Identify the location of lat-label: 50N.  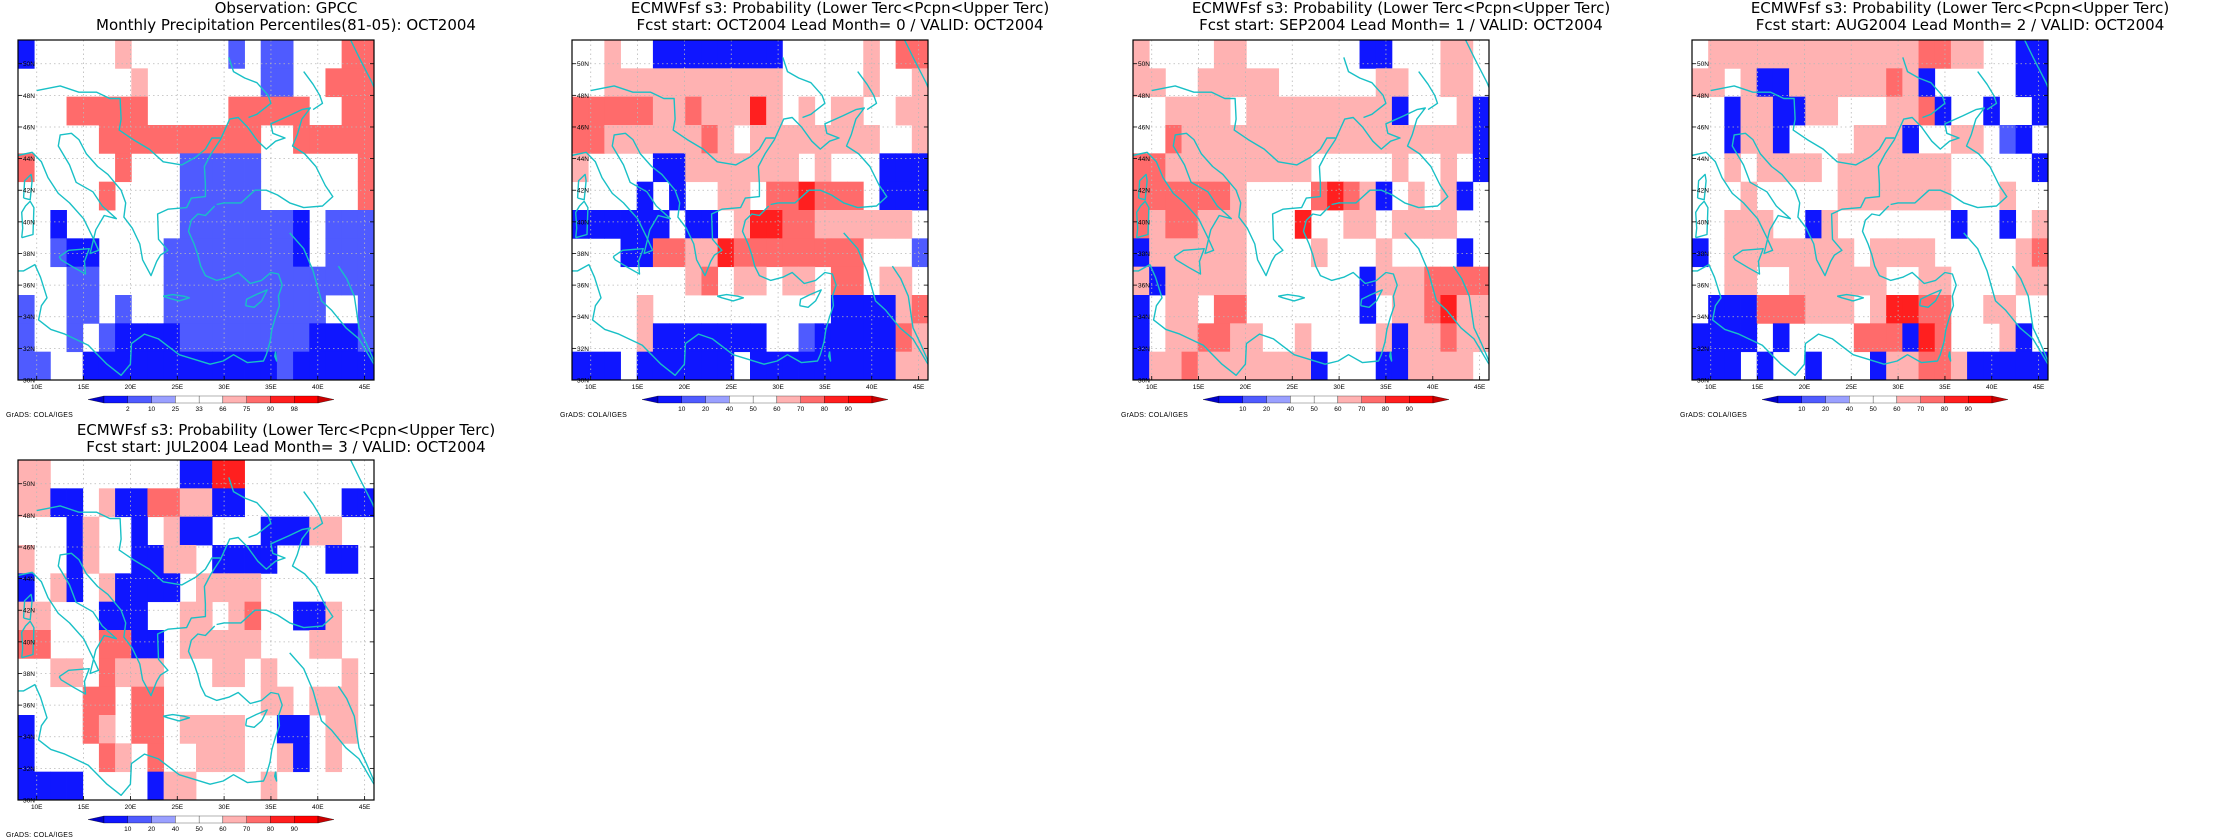
(29, 64).